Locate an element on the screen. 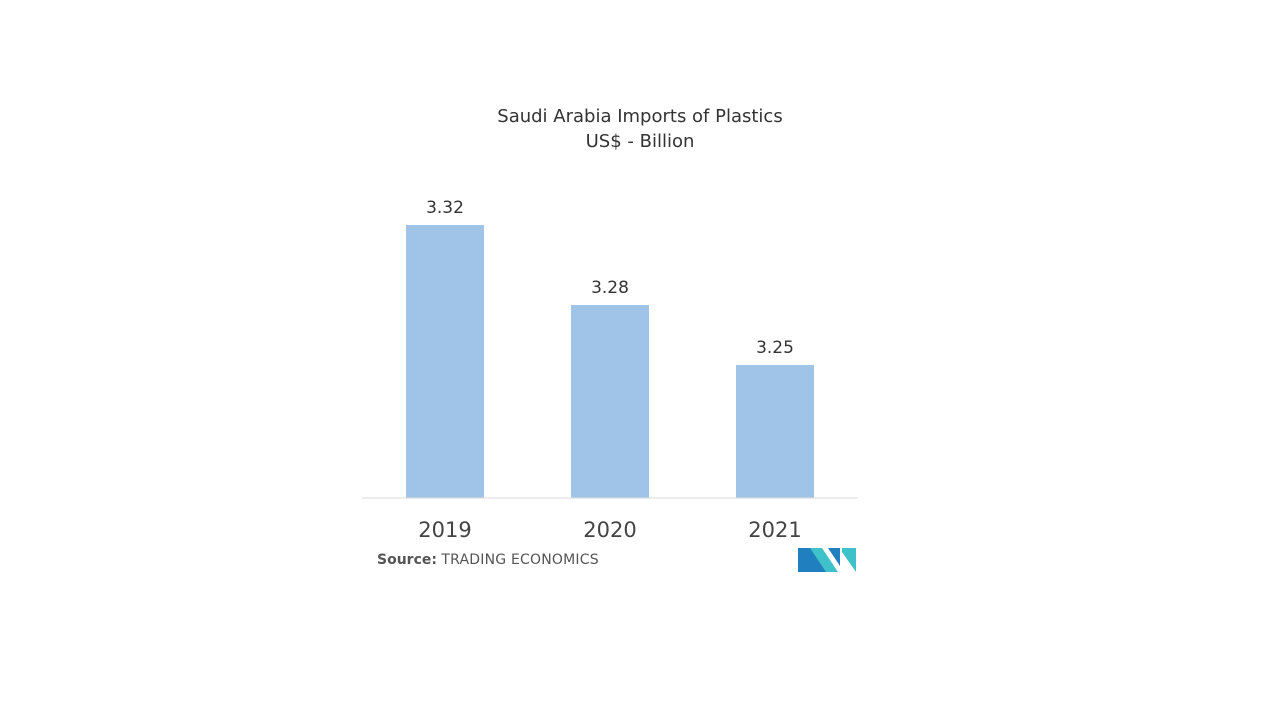 The height and width of the screenshot is (720, 1280). data-label-2020: 3.28 is located at coordinates (610, 288).